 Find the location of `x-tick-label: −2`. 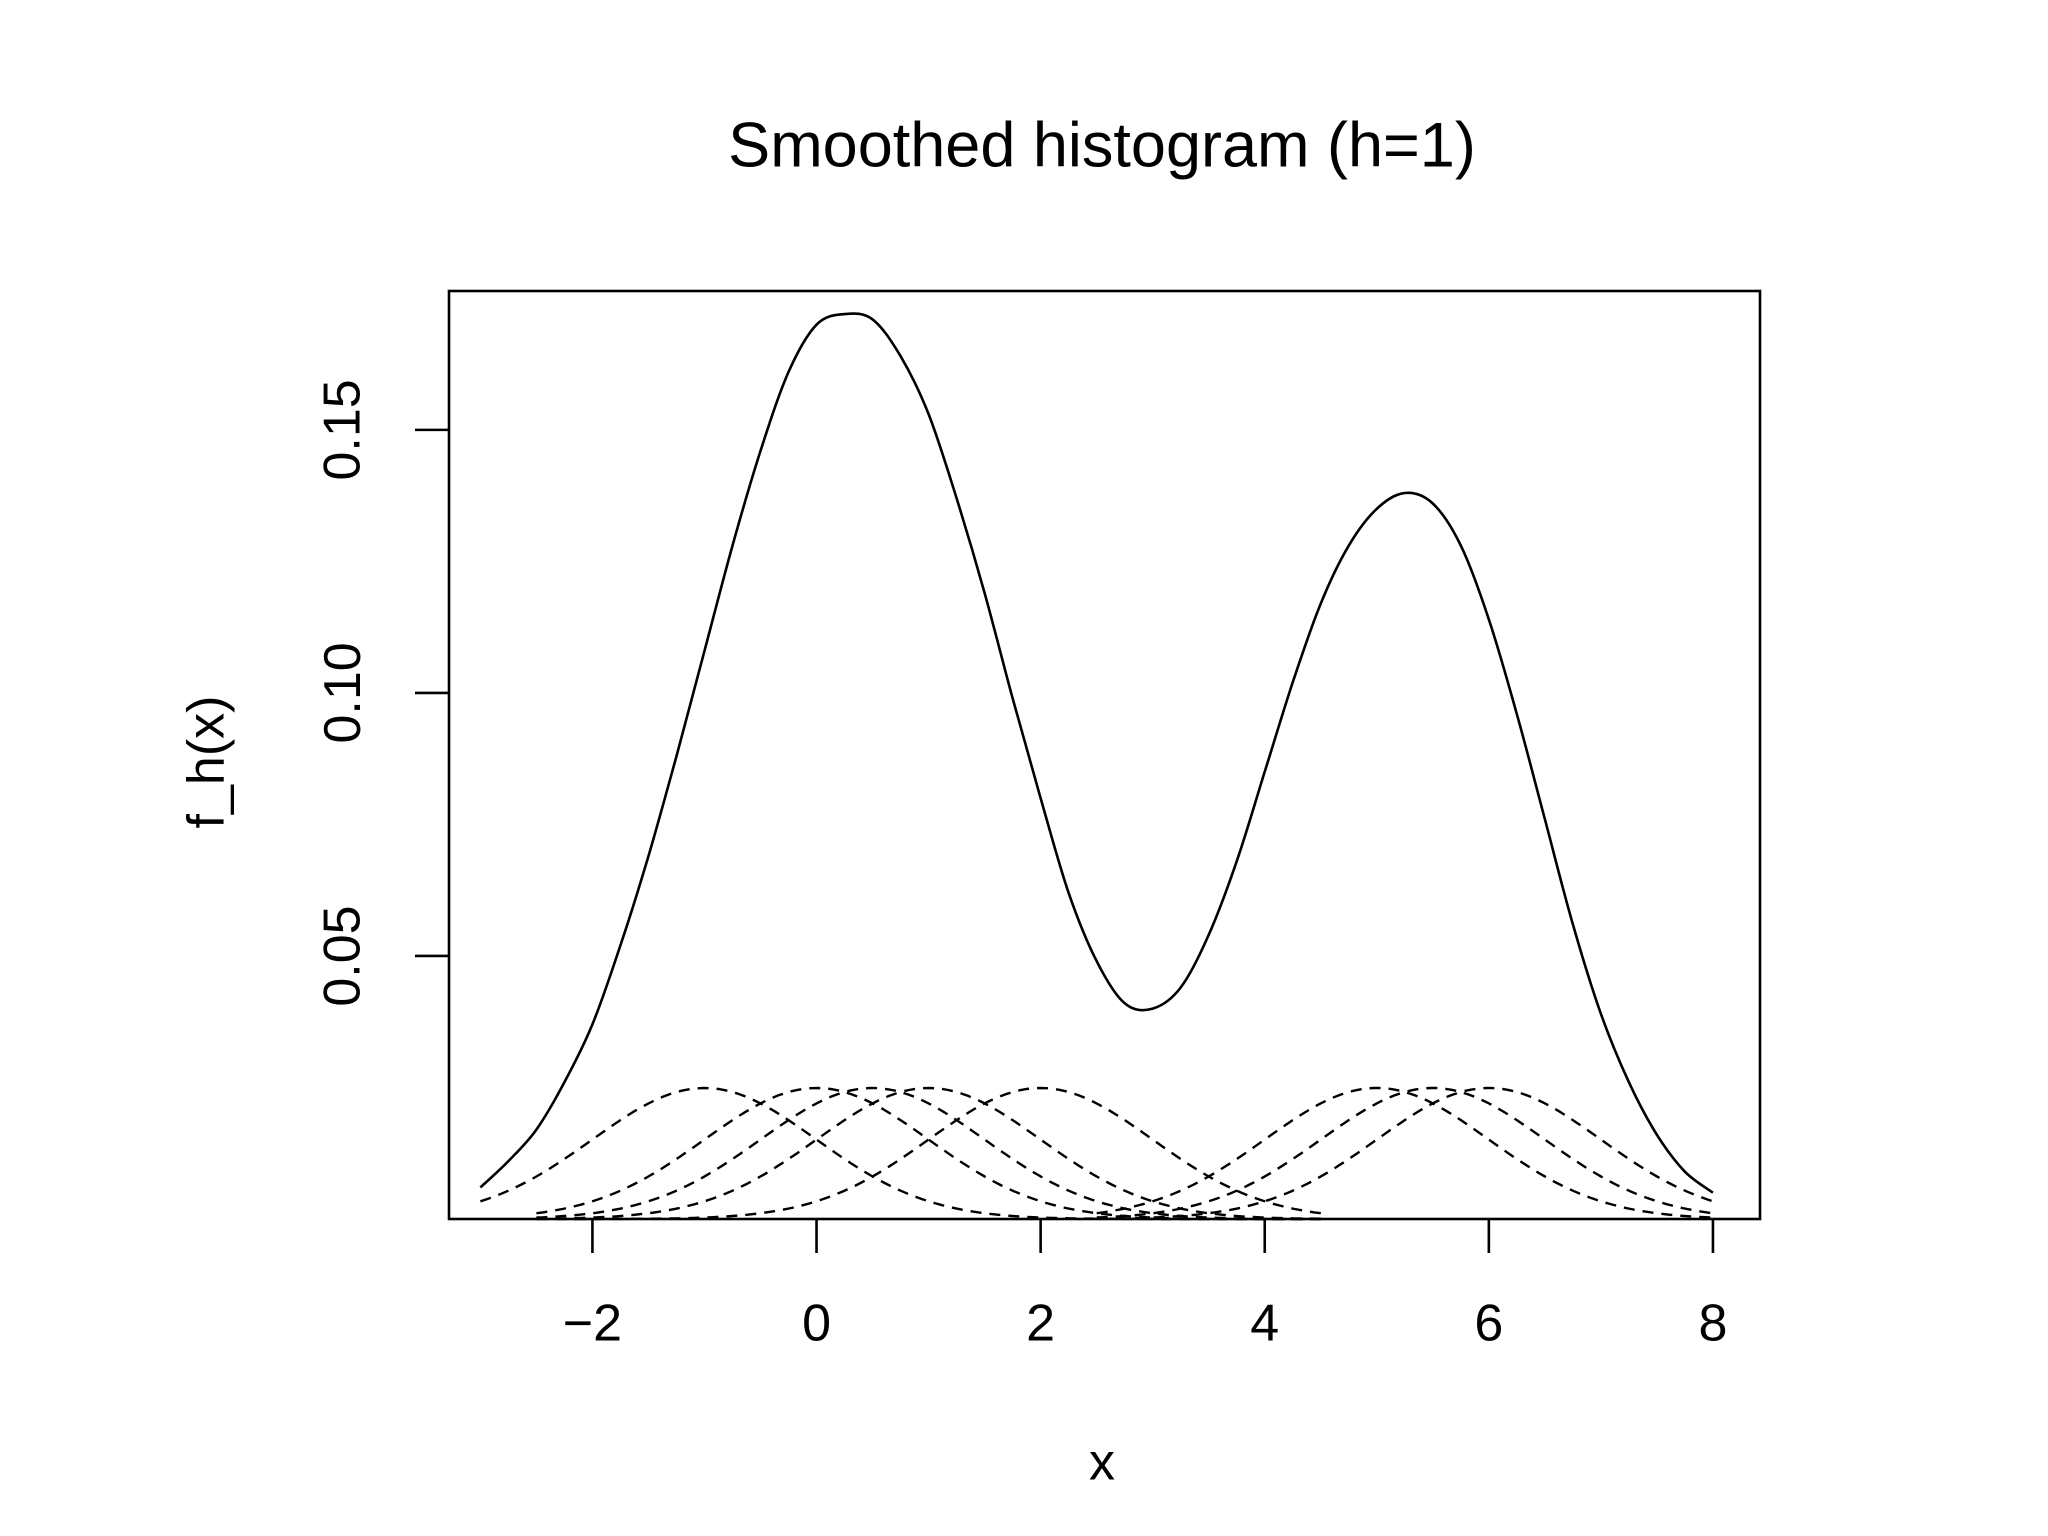

x-tick-label: −2 is located at coordinates (592, 1324).